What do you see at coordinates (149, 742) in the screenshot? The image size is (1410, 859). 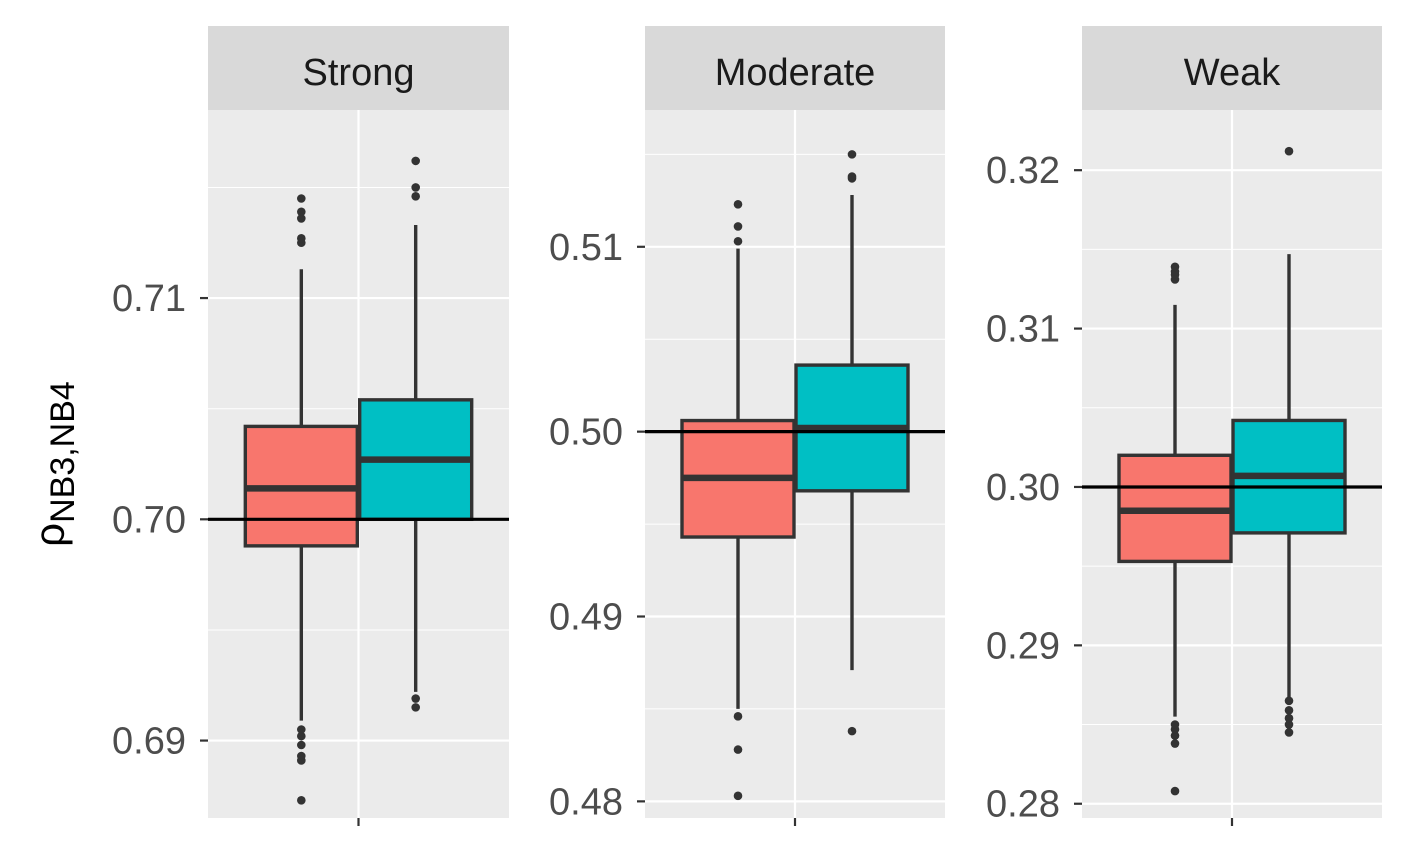 I see `y-tick-label: 0.69` at bounding box center [149, 742].